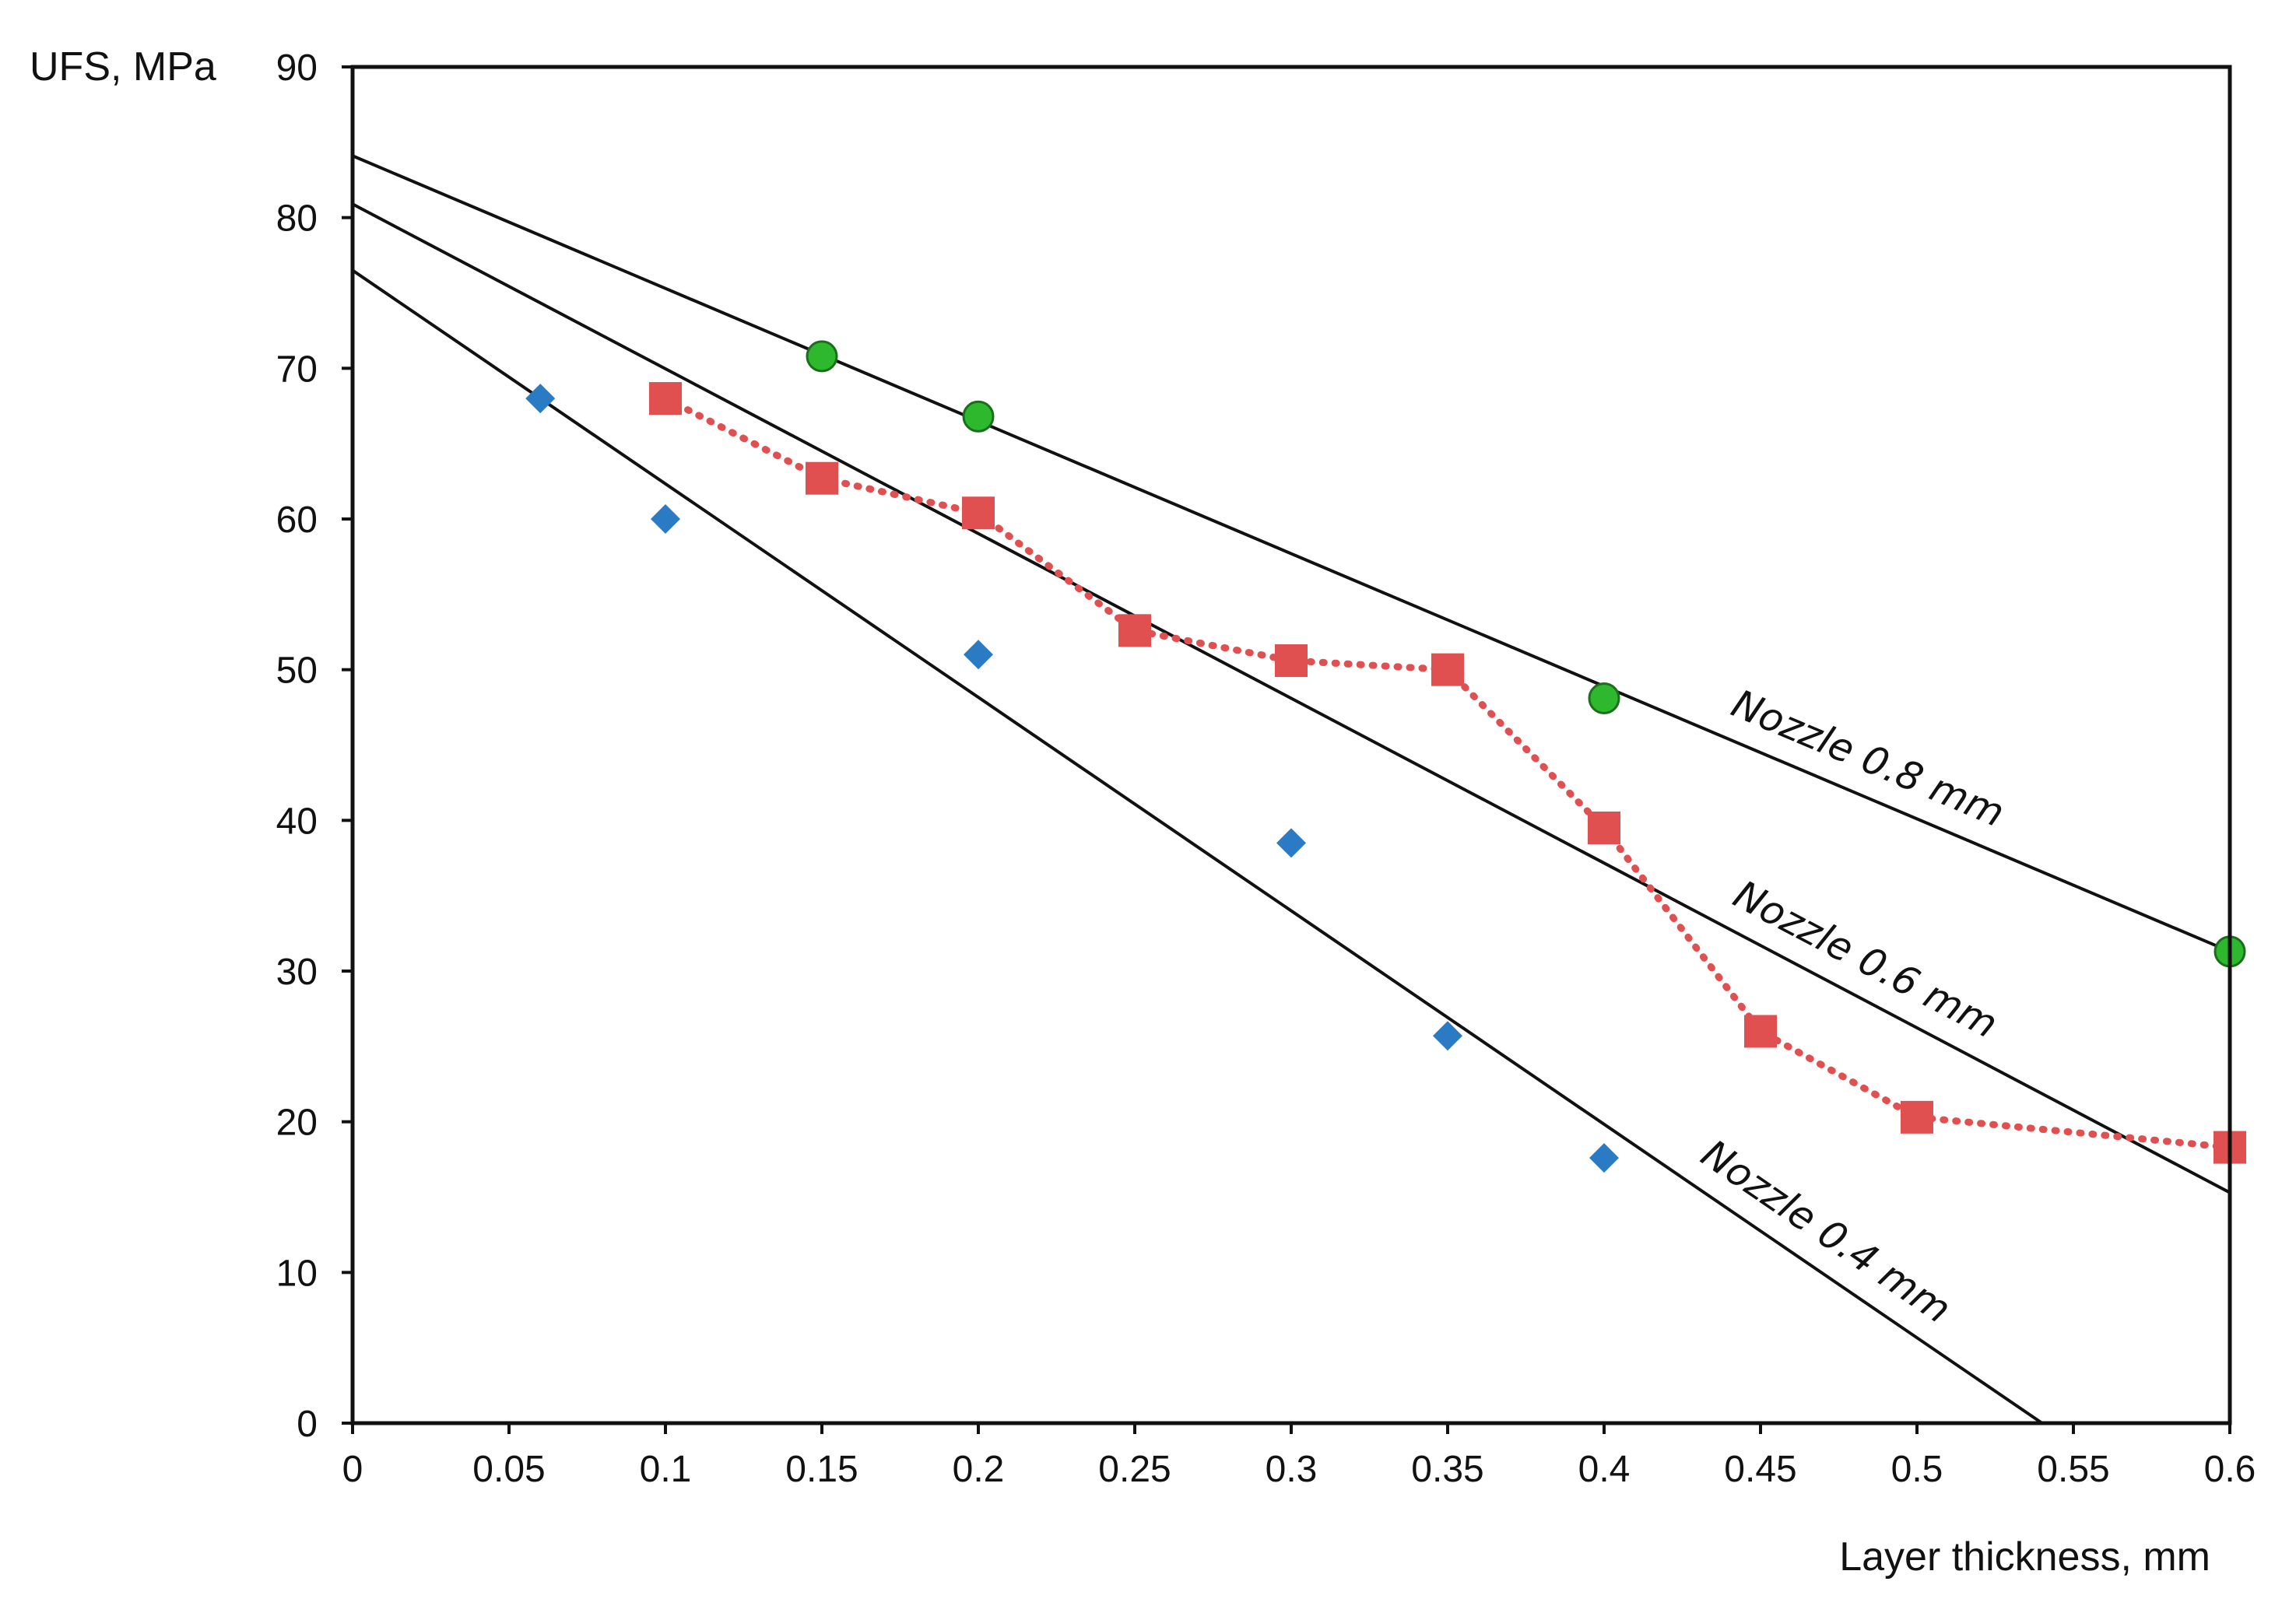  I want to click on x-tick-label: 0.1, so click(666, 1469).